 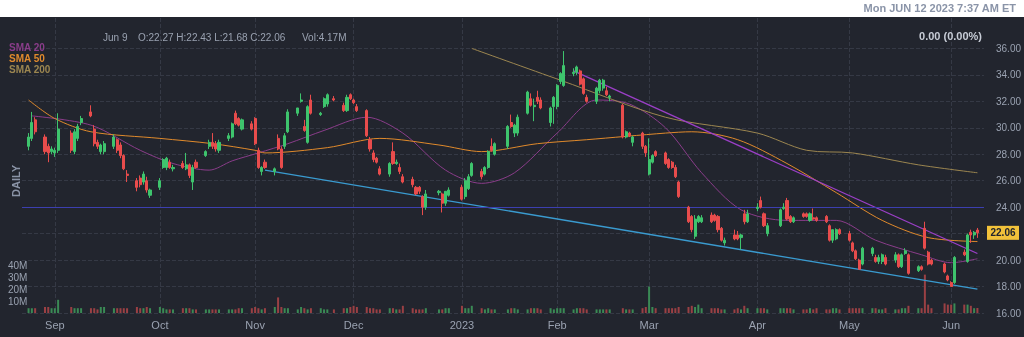 What do you see at coordinates (15, 180) in the screenshot?
I see `text: DAILY` at bounding box center [15, 180].